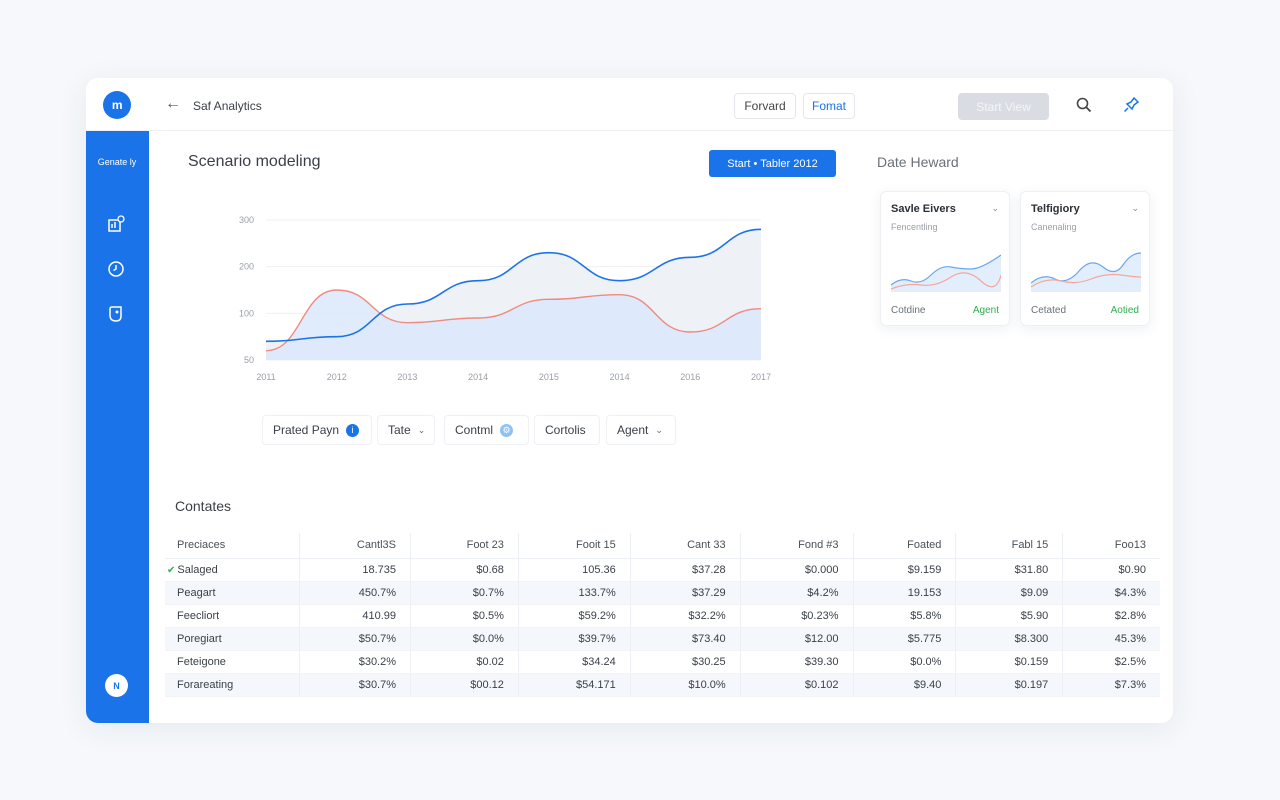 Image resolution: width=1280 pixels, height=800 pixels. I want to click on filter-label: Agent, so click(633, 430).